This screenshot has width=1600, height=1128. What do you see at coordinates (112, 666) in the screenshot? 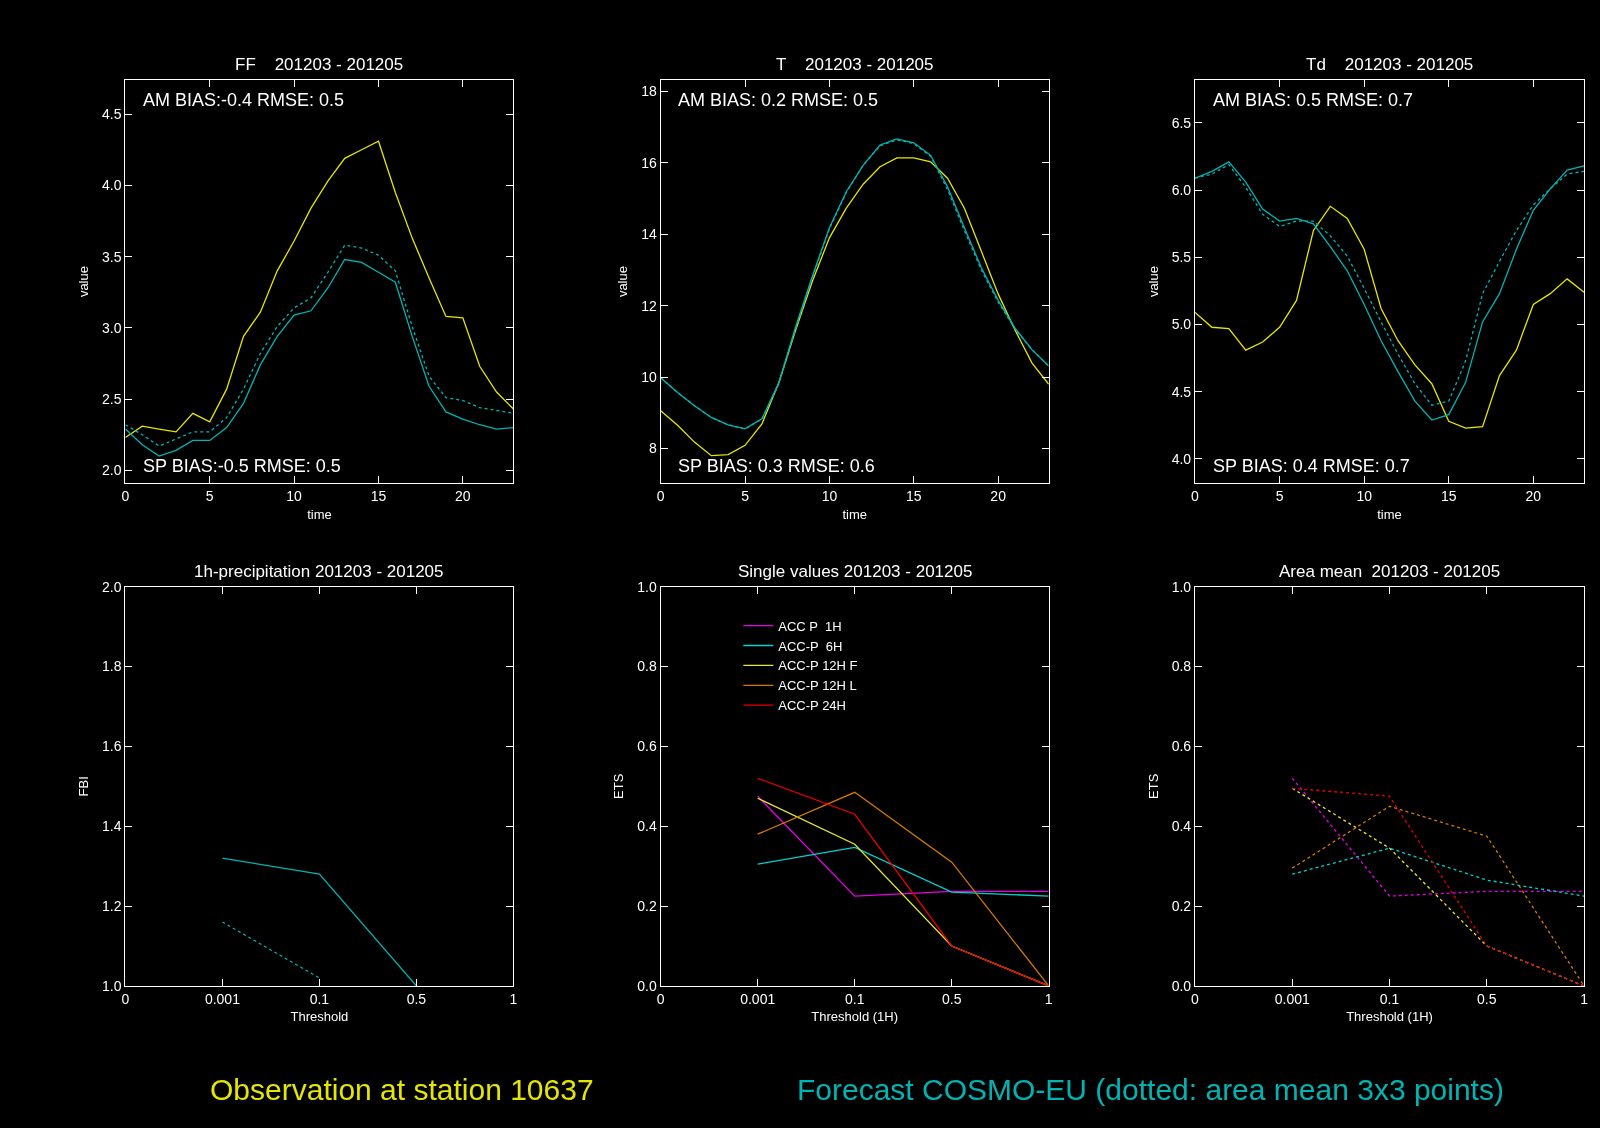
I see `y-tick-label: 1.8` at bounding box center [112, 666].